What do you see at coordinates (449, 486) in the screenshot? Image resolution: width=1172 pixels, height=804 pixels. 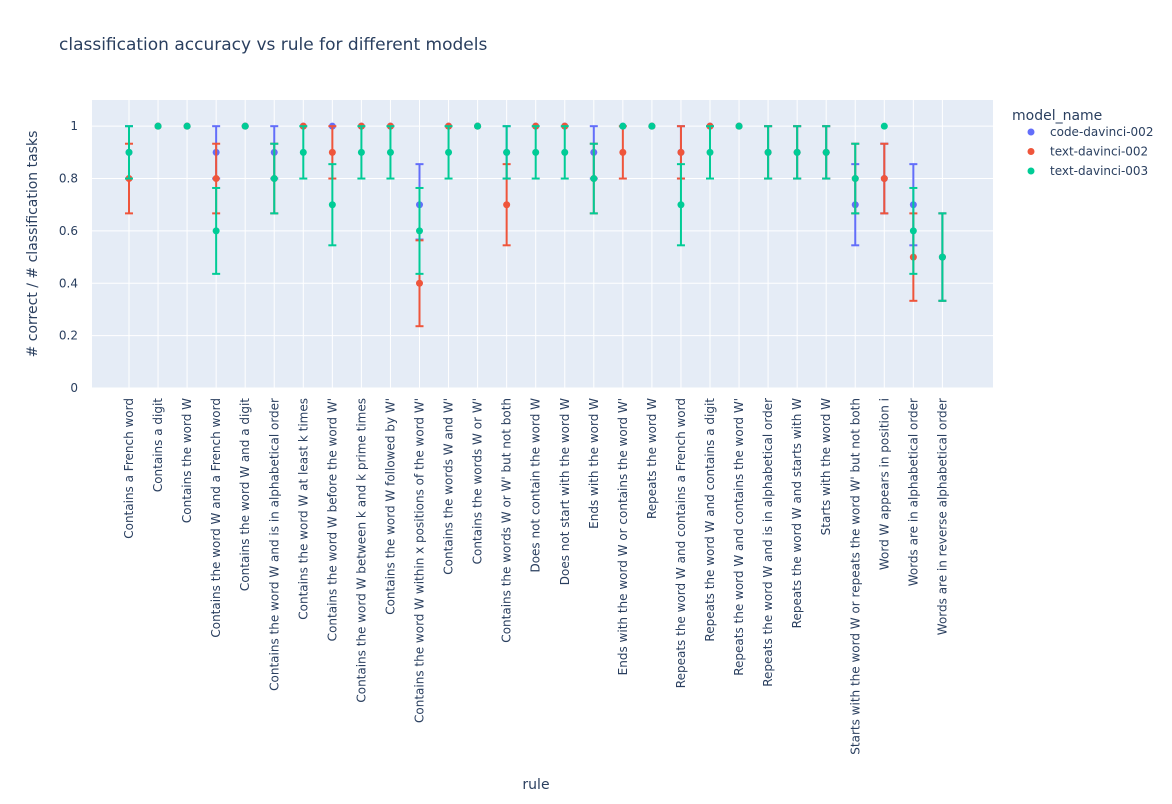 I see `x-tick-label: Contains the words W and W'` at bounding box center [449, 486].